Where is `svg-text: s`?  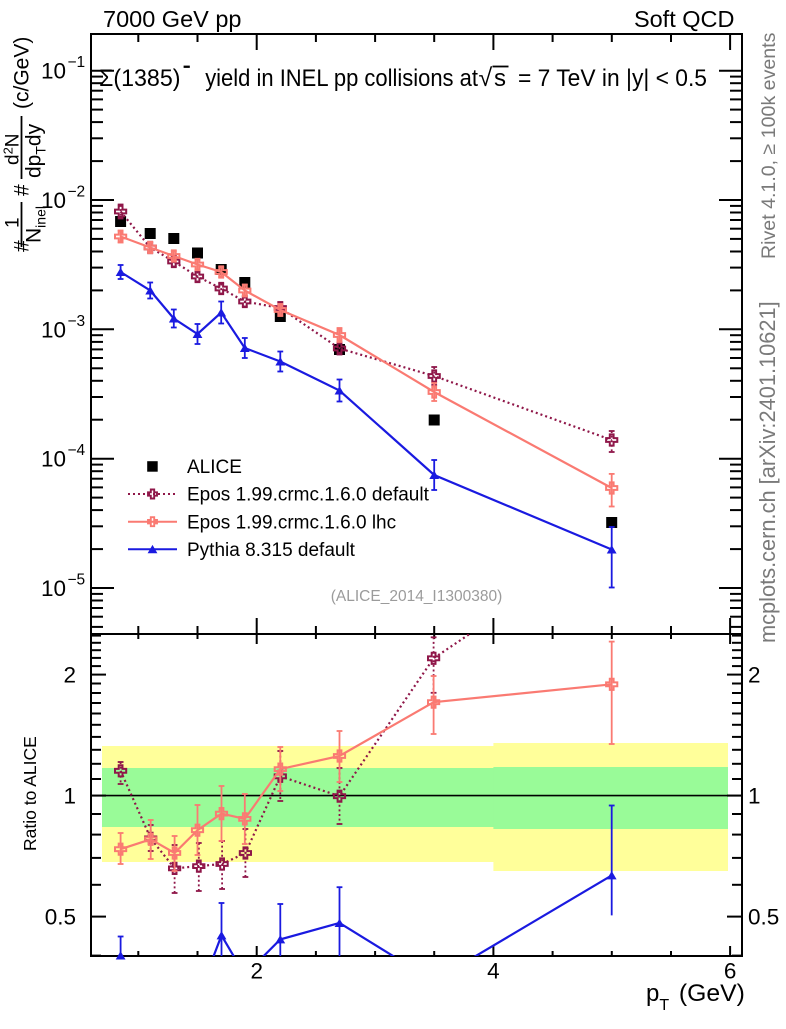 svg-text: s is located at coordinates (500, 78).